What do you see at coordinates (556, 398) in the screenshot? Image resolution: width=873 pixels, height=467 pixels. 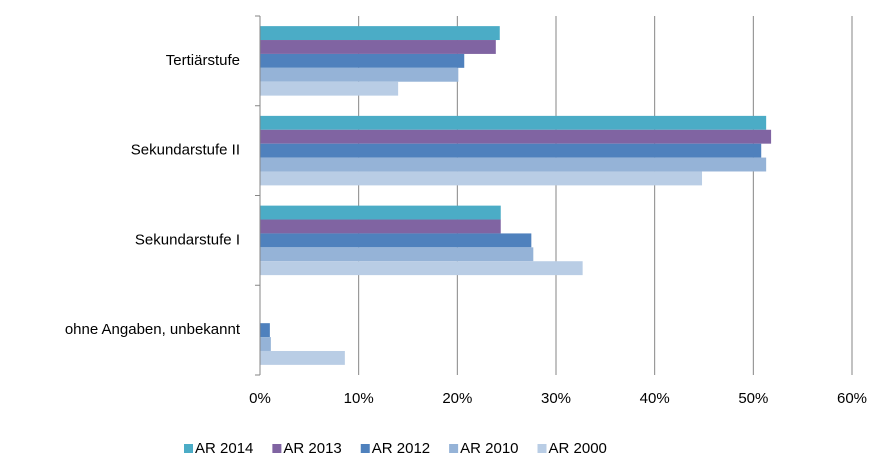 I see `x-tick-label: 30%` at bounding box center [556, 398].